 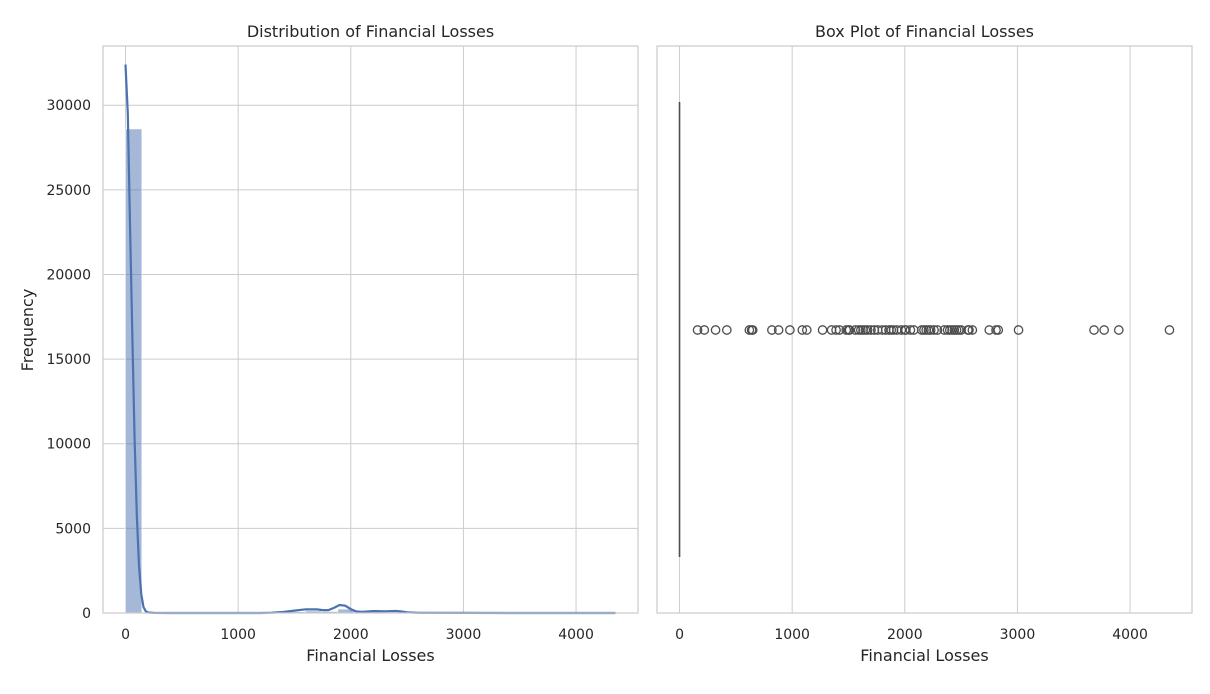 I want to click on histogram-y-label: Frequency, so click(x=27, y=330).